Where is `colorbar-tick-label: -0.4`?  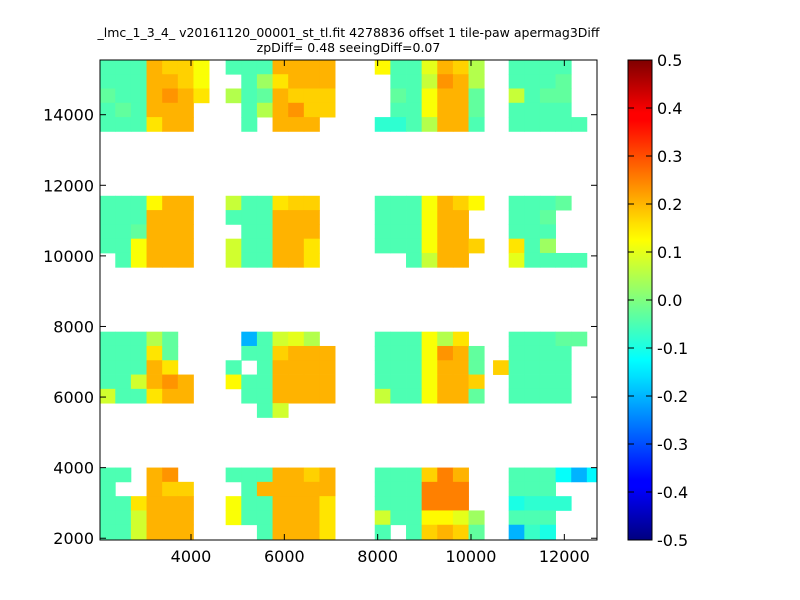 colorbar-tick-label: -0.4 is located at coordinates (672, 492).